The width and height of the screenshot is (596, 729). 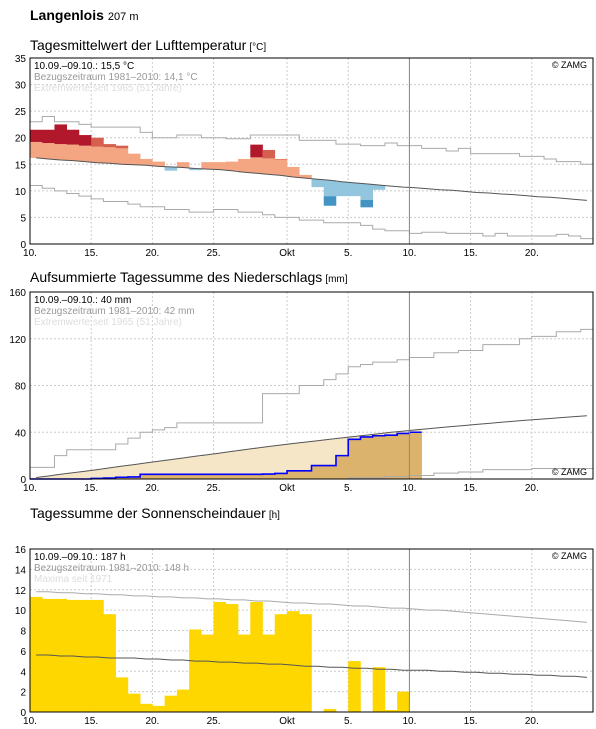 What do you see at coordinates (84, 66) in the screenshot?
I see `legend-line: 10.09.–09.10.: 15,5 °C` at bounding box center [84, 66].